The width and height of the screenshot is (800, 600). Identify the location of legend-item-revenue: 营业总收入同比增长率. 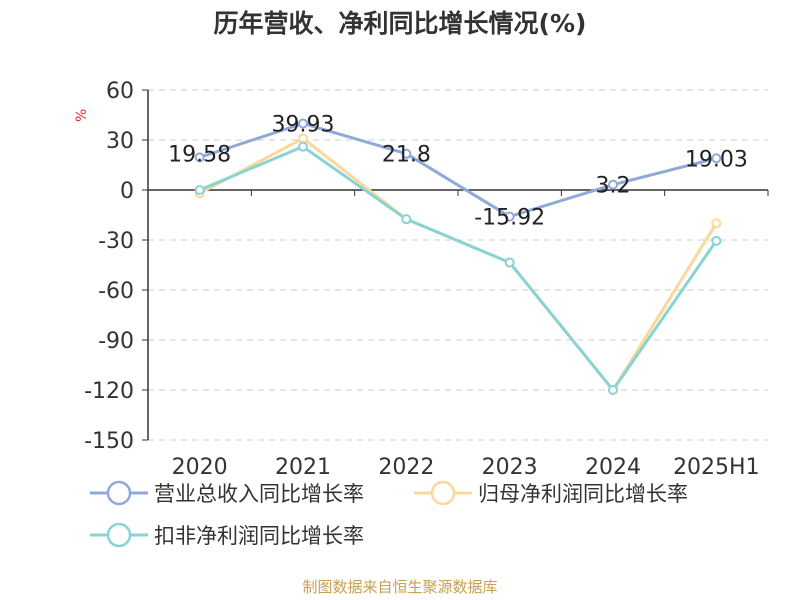
(227, 493).